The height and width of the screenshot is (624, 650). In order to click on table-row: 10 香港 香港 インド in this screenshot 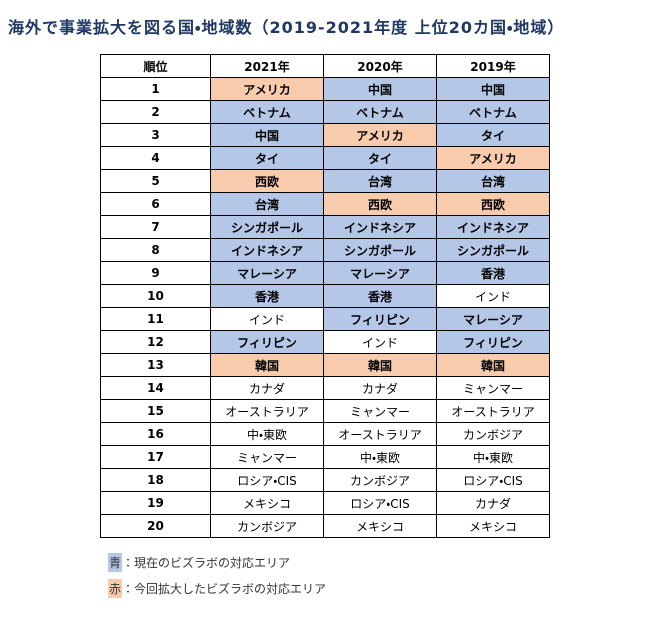, I will do `click(325, 296)`.